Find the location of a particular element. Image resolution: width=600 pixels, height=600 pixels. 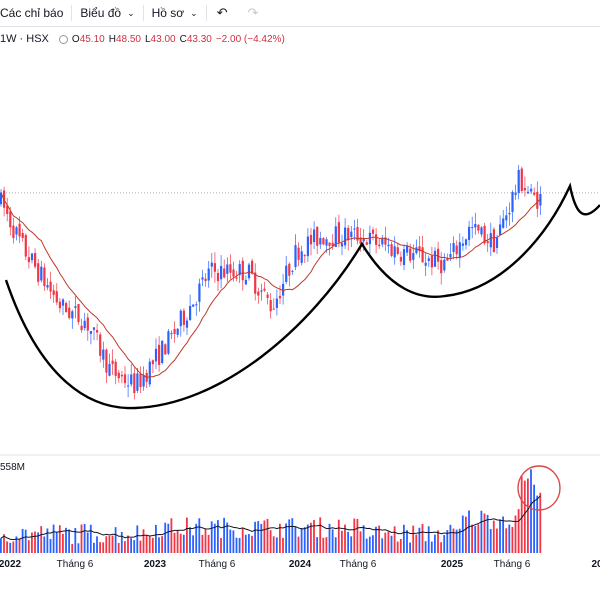

chevron-down-icon: ⌄ is located at coordinates (194, 12).